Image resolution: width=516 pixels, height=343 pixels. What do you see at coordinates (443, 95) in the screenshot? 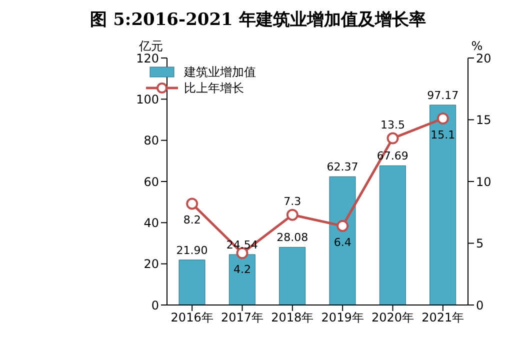
I see `data-label: 97.17` at bounding box center [443, 95].